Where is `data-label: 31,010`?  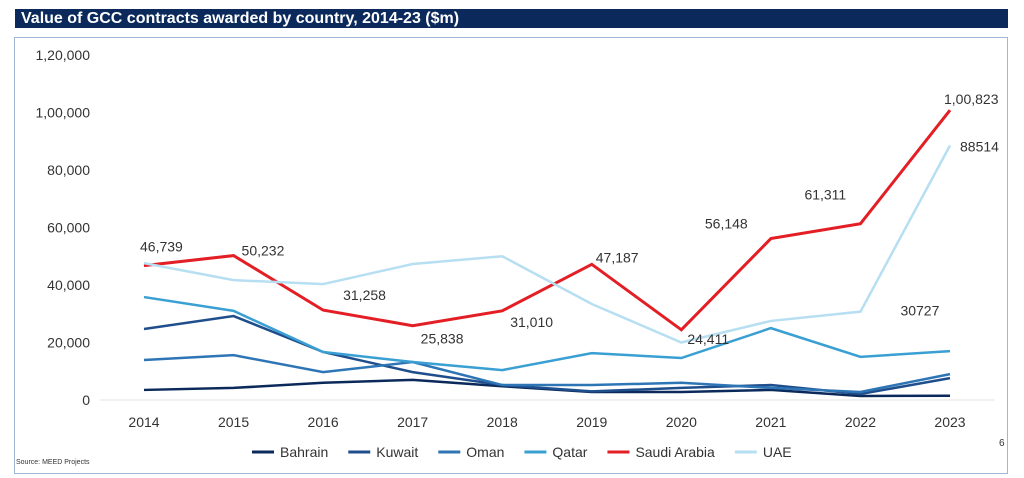 data-label: 31,010 is located at coordinates (531, 322).